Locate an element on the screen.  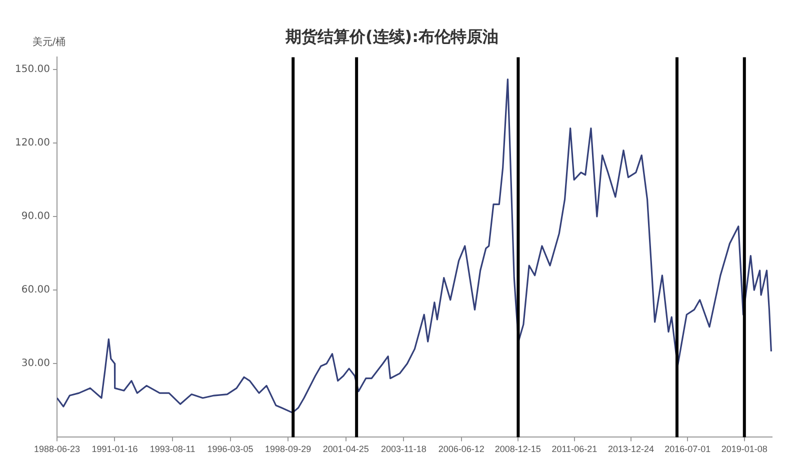
x-tick-label: 2019-01-08 is located at coordinates (744, 449).